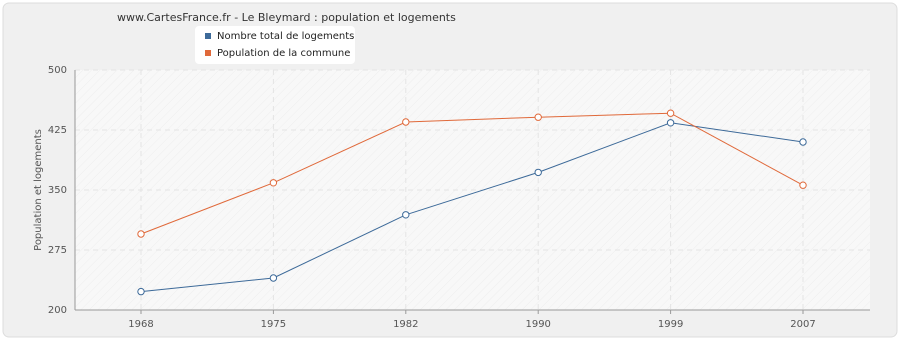 This screenshot has width=900, height=344. What do you see at coordinates (802, 324) in the screenshot?
I see `x-tick-label: 2007` at bounding box center [802, 324].